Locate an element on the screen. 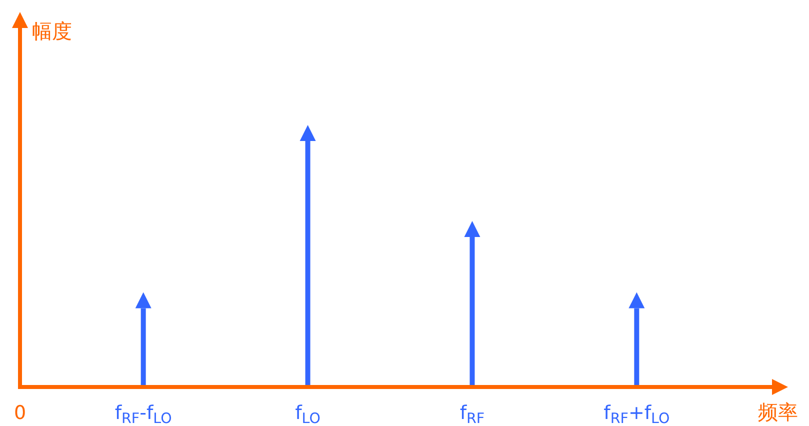  x-tick-label: f$_{RF}$-f$_{LO}$ is located at coordinates (143, 414).